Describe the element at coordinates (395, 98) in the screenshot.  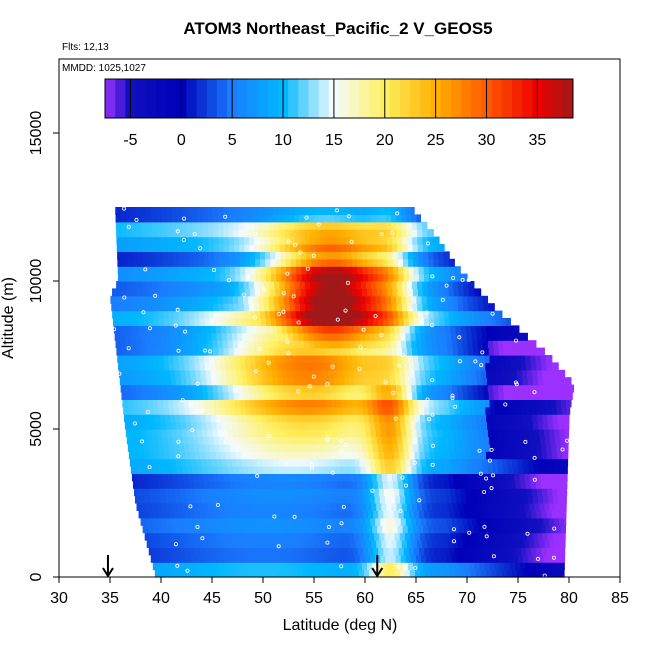
I see `colorbar-segment` at that location.